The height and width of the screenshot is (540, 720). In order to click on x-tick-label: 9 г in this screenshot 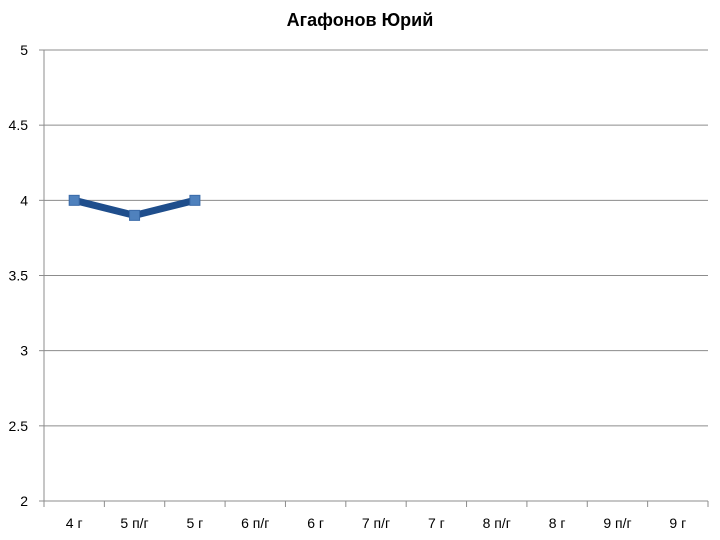, I will do `click(677, 523)`.